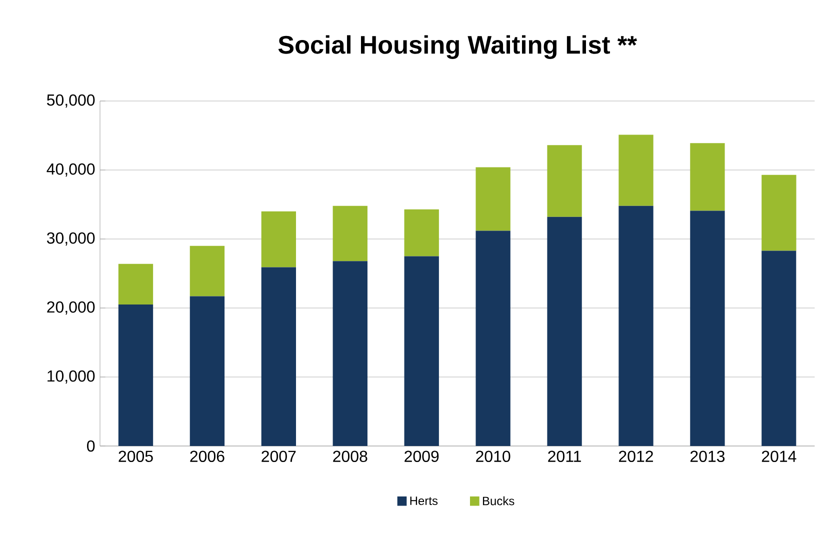 The image size is (836, 549). I want to click on y-tick-label: 40,000, so click(70, 170).